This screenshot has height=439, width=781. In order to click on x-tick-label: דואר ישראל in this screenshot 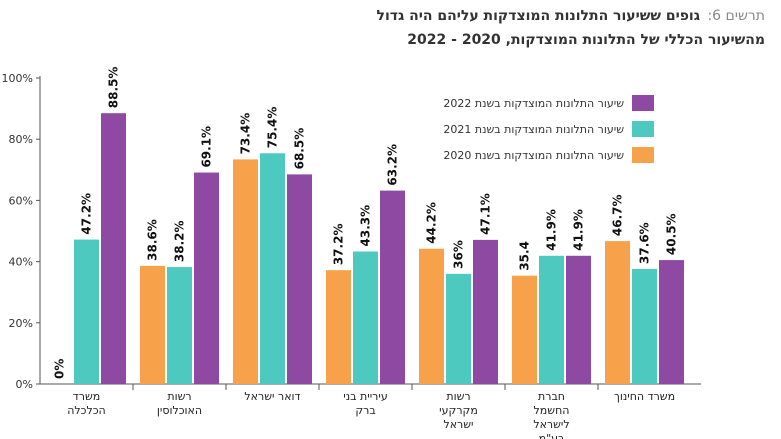, I will do `click(272, 396)`.